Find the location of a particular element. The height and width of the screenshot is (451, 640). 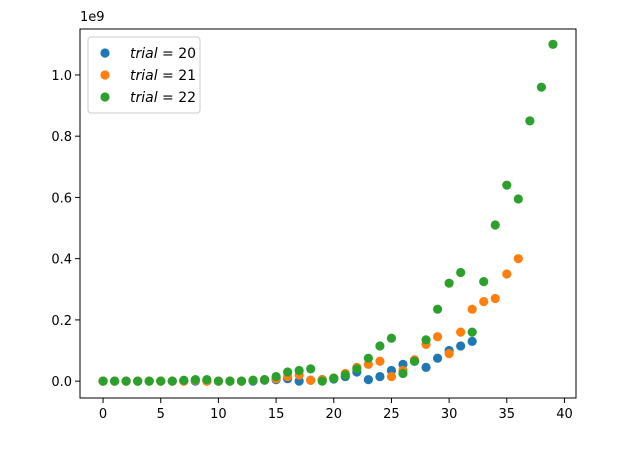

y-tick-label: 0.8 is located at coordinates (61, 137).